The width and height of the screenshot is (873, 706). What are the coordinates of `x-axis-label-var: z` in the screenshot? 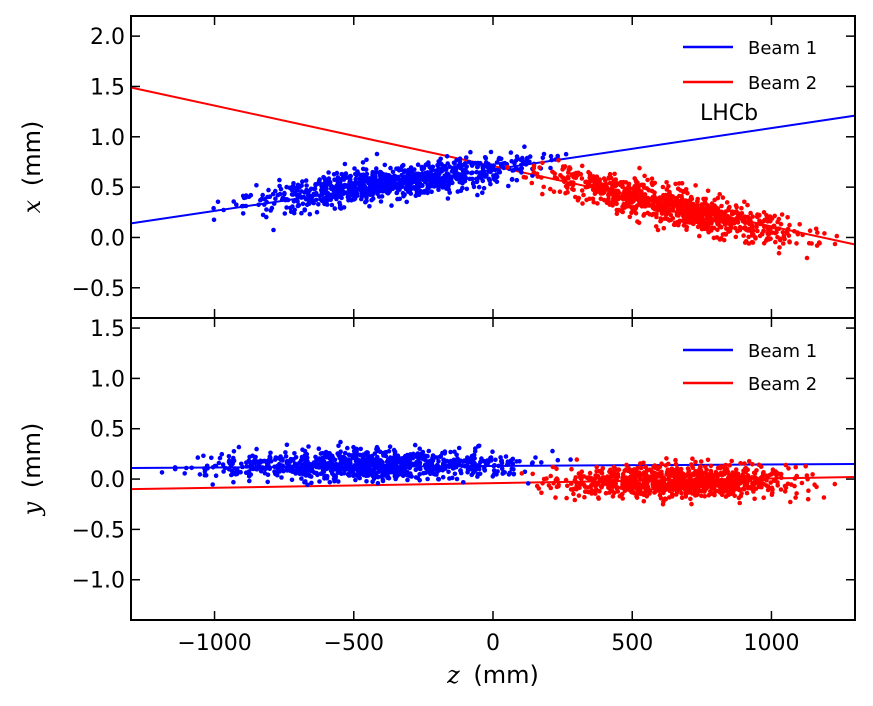 It's located at (453, 675).